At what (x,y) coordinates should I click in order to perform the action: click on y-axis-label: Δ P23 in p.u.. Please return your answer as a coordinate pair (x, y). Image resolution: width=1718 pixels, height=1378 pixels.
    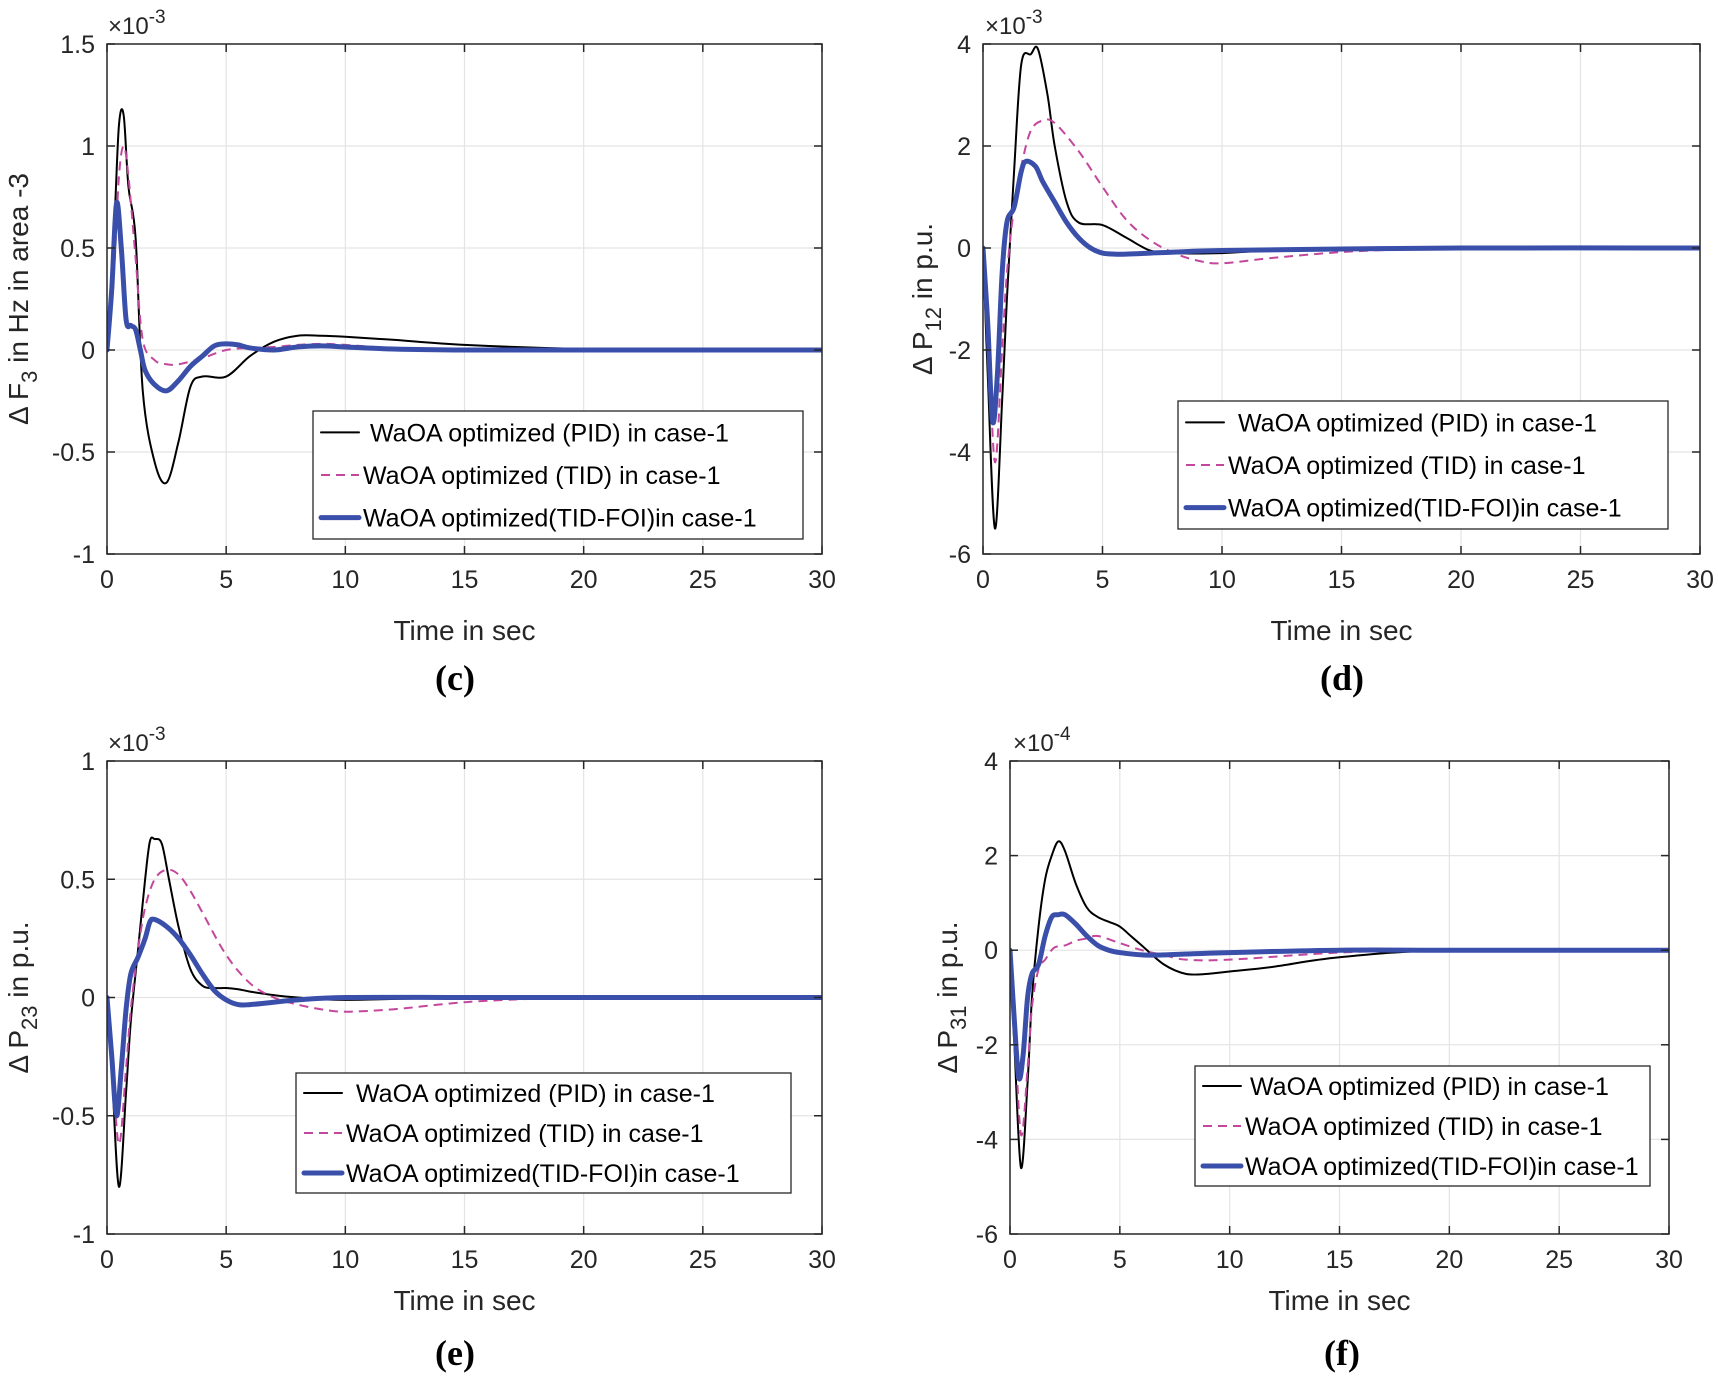
    Looking at the image, I should click on (22, 997).